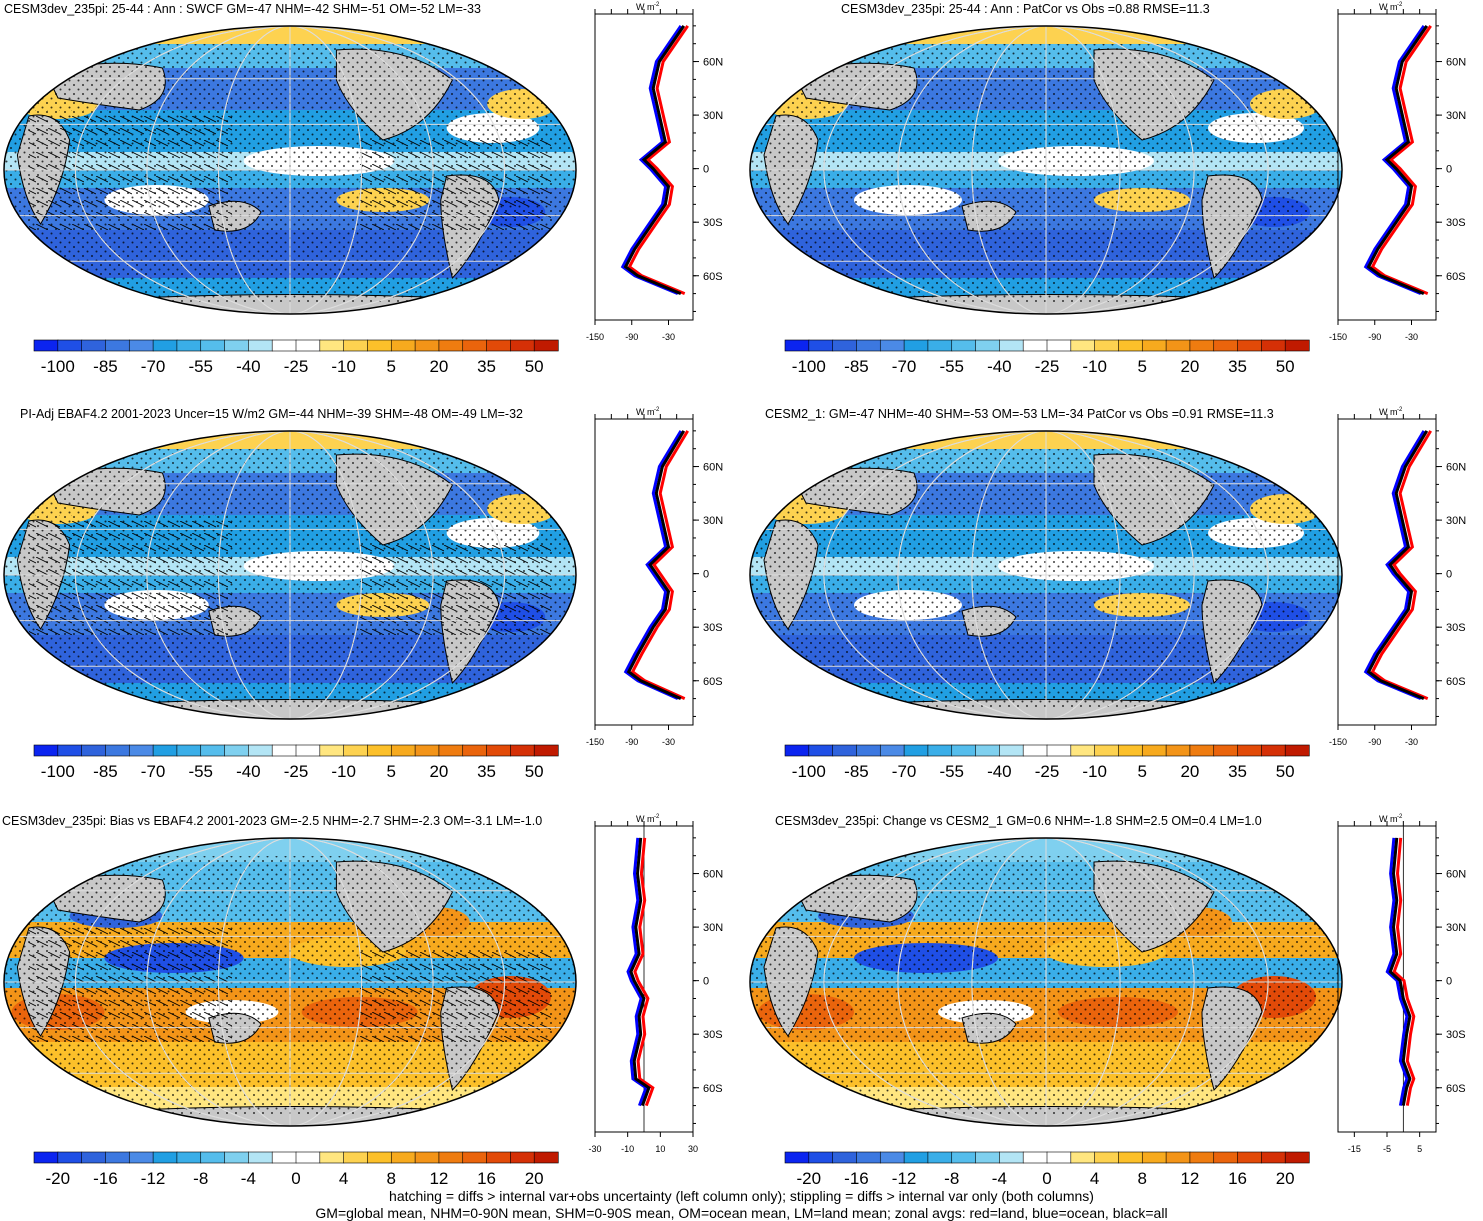  I want to click on colorbar-label: -40, so click(248, 771).